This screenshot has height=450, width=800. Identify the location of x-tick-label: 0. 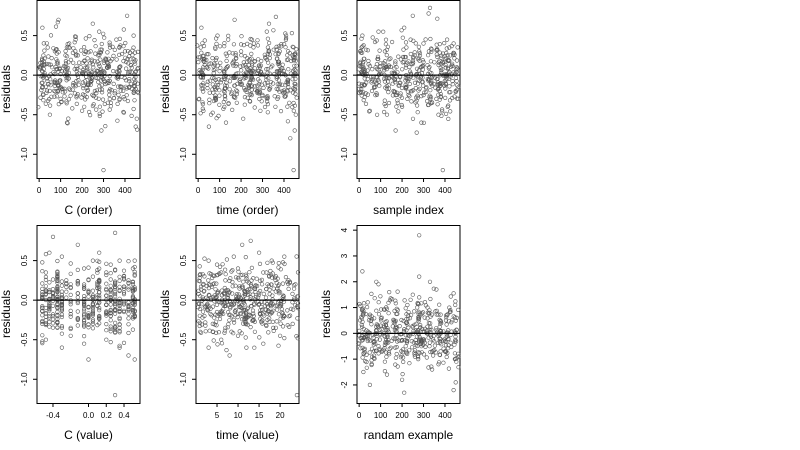
(198, 190).